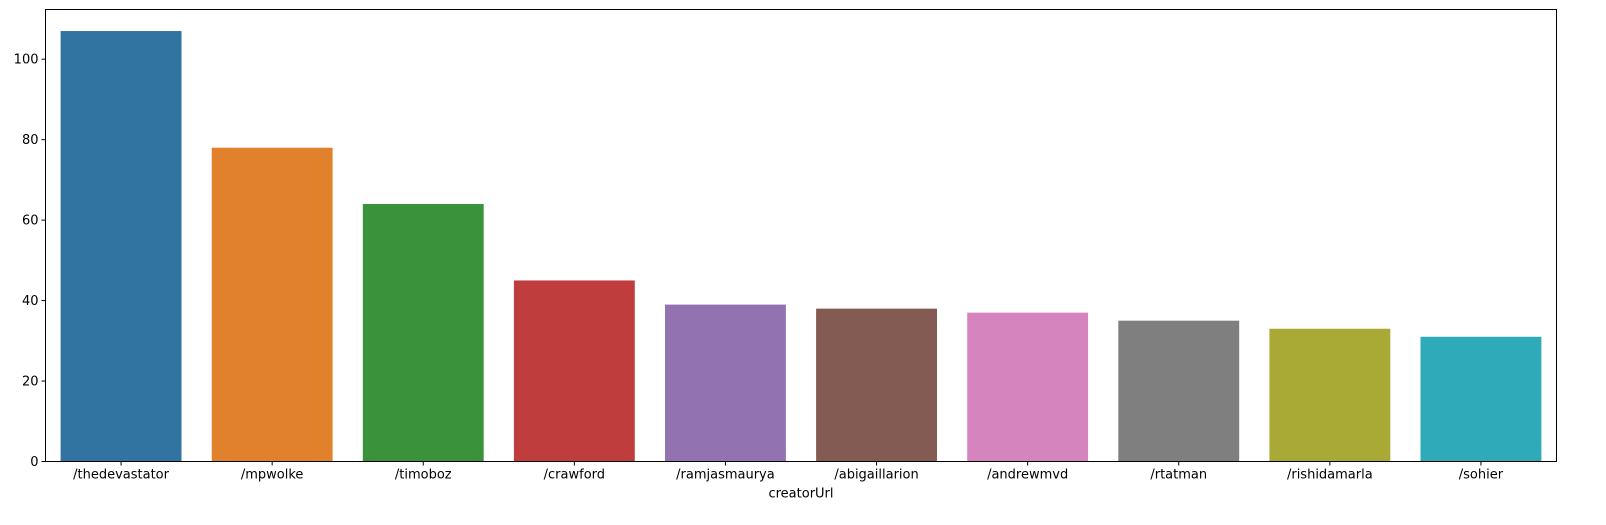 The image size is (1606, 525). I want to click on x-tick-label: /abigaillarion, so click(876, 475).